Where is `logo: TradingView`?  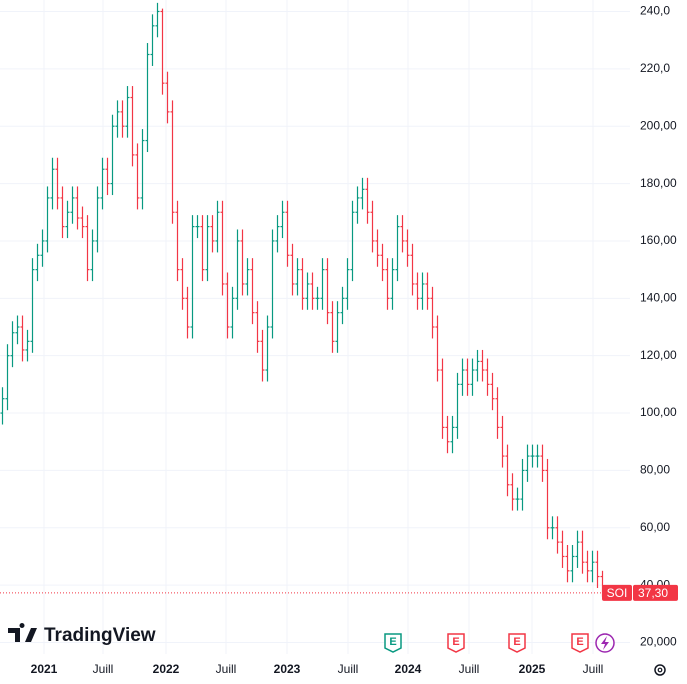 logo: TradingView is located at coordinates (82, 634).